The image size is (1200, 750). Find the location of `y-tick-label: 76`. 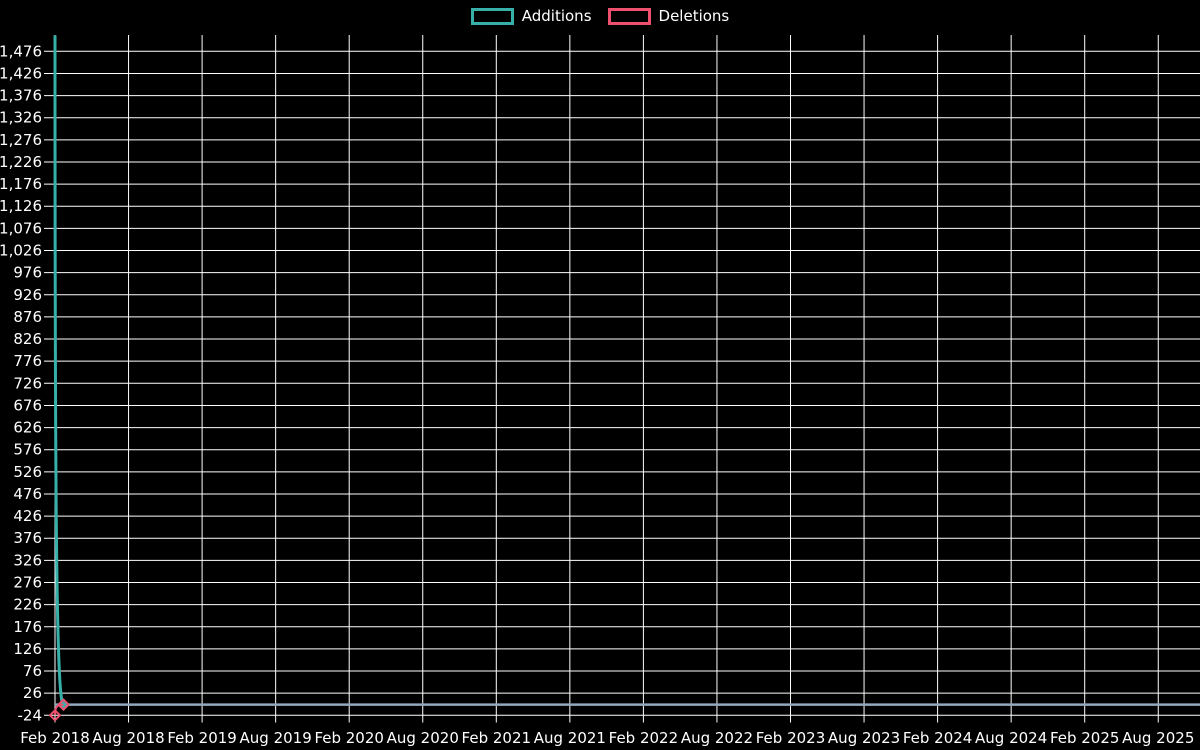

y-tick-label: 76 is located at coordinates (32, 671).